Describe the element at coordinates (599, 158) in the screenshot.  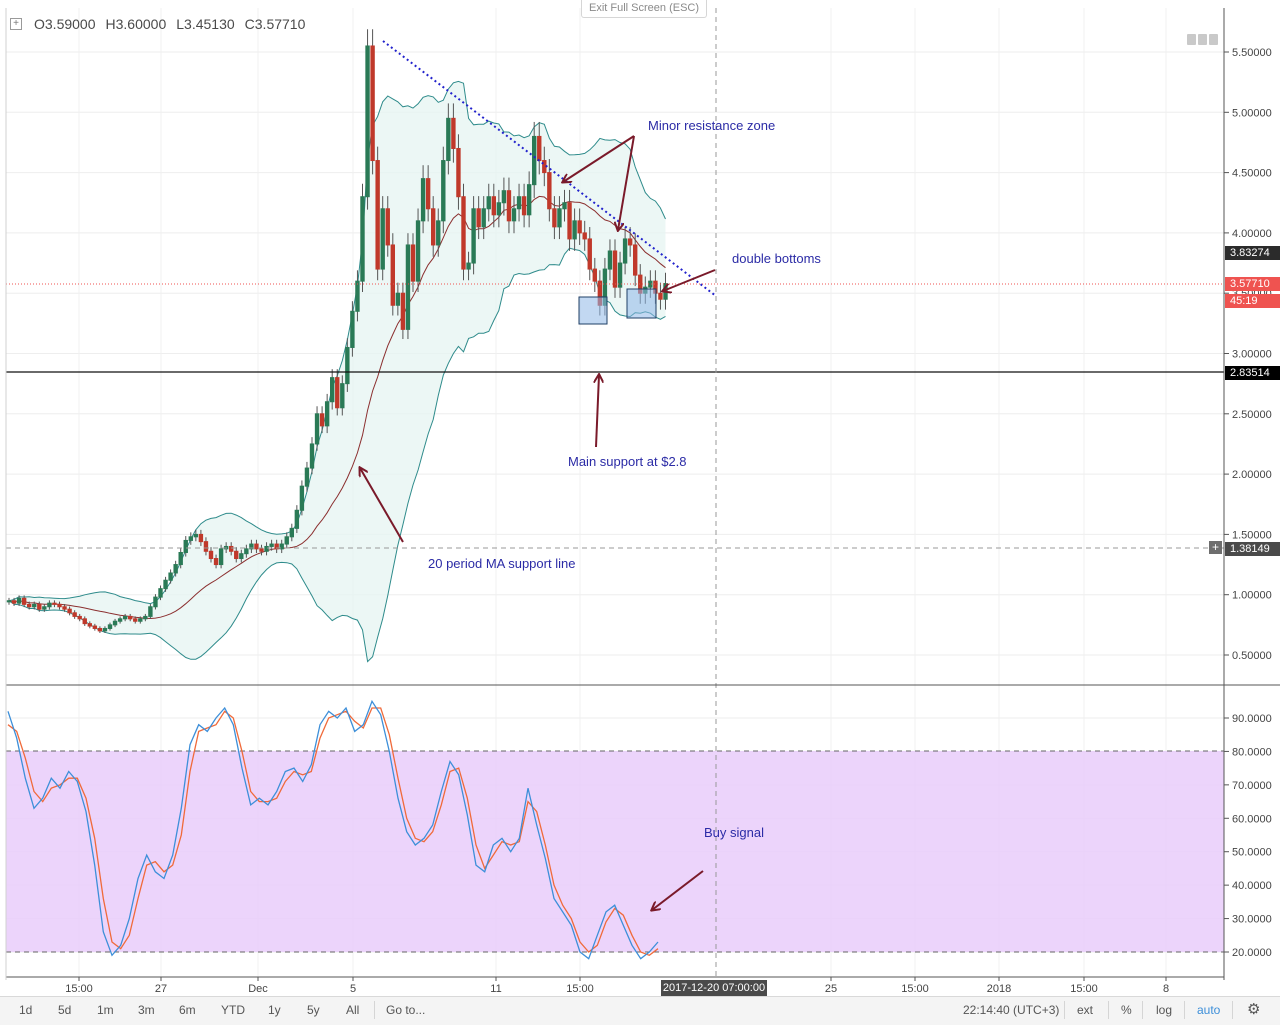
I see `arrow-resistance-left` at that location.